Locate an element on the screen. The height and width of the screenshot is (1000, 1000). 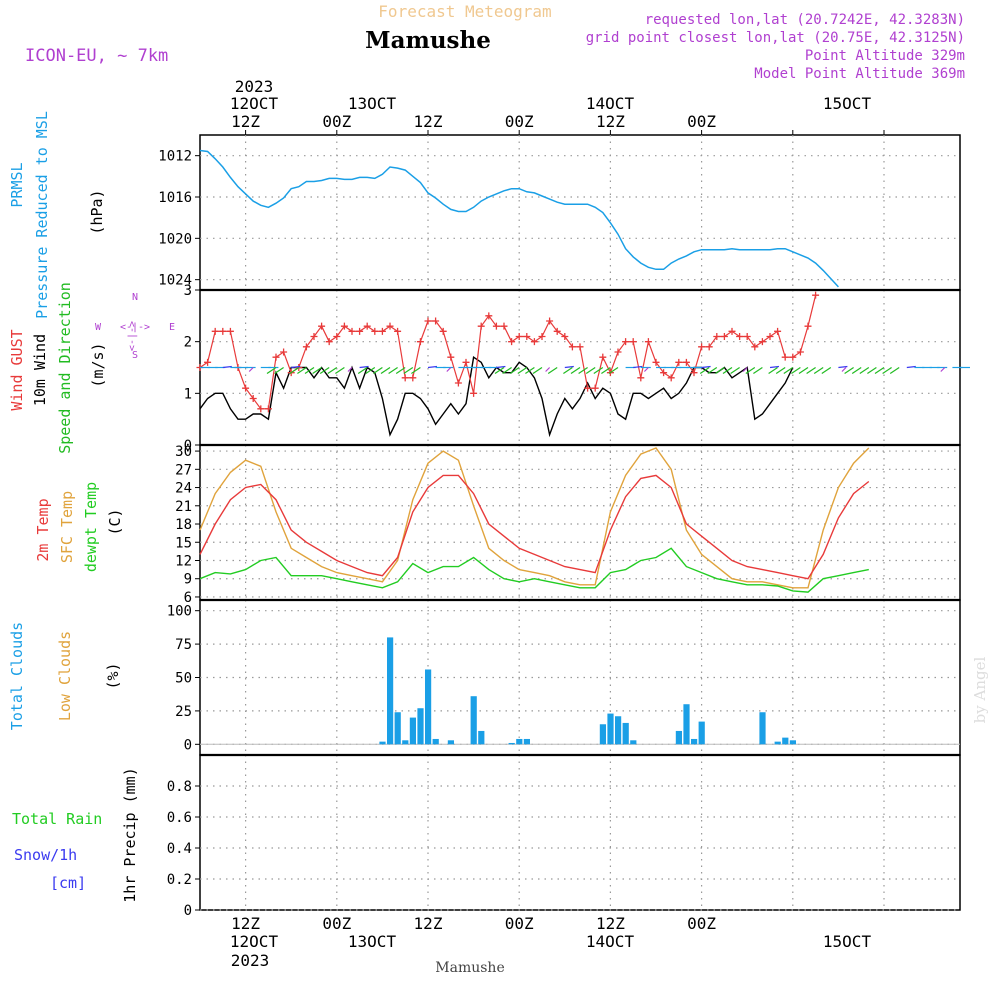
y-tick-label: 0.8 is located at coordinates (179, 787).